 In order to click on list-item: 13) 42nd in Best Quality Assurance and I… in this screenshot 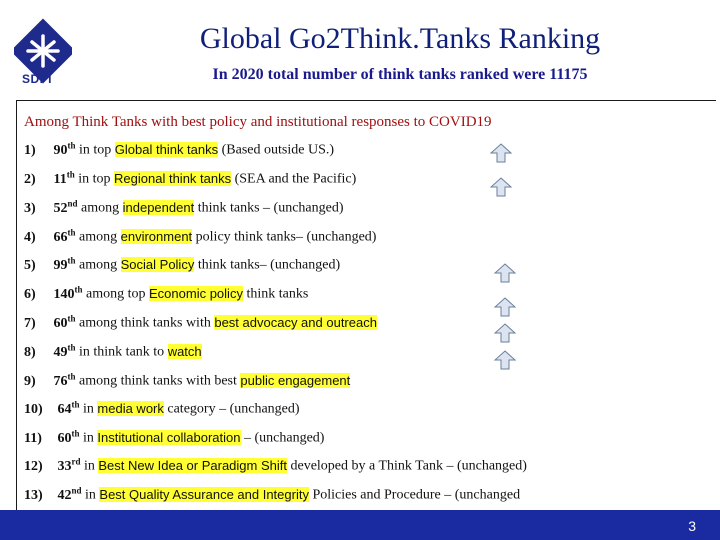, I will do `click(272, 496)`.